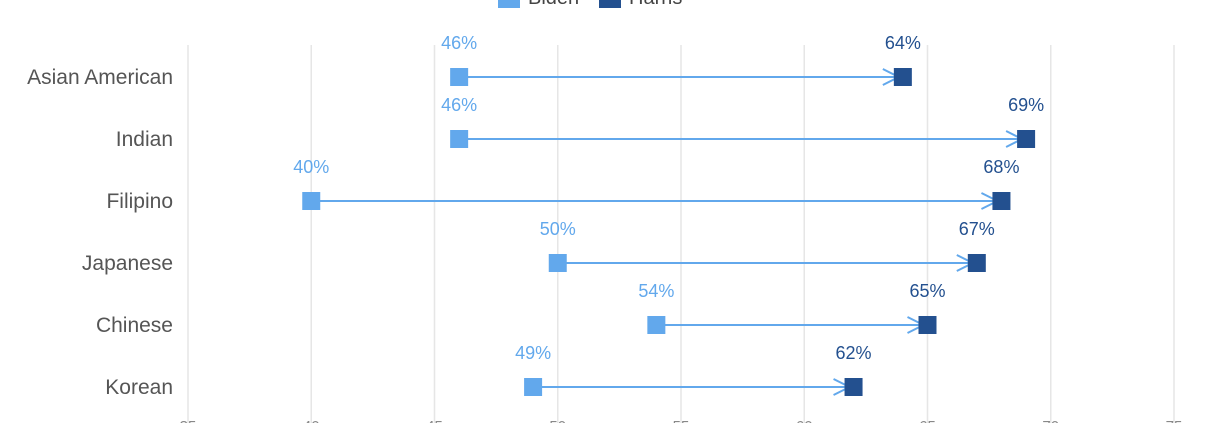 The height and width of the screenshot is (423, 1210). Describe the element at coordinates (521, 309) in the screenshot. I see `row-chinese: Chinese 54% 65%` at that location.